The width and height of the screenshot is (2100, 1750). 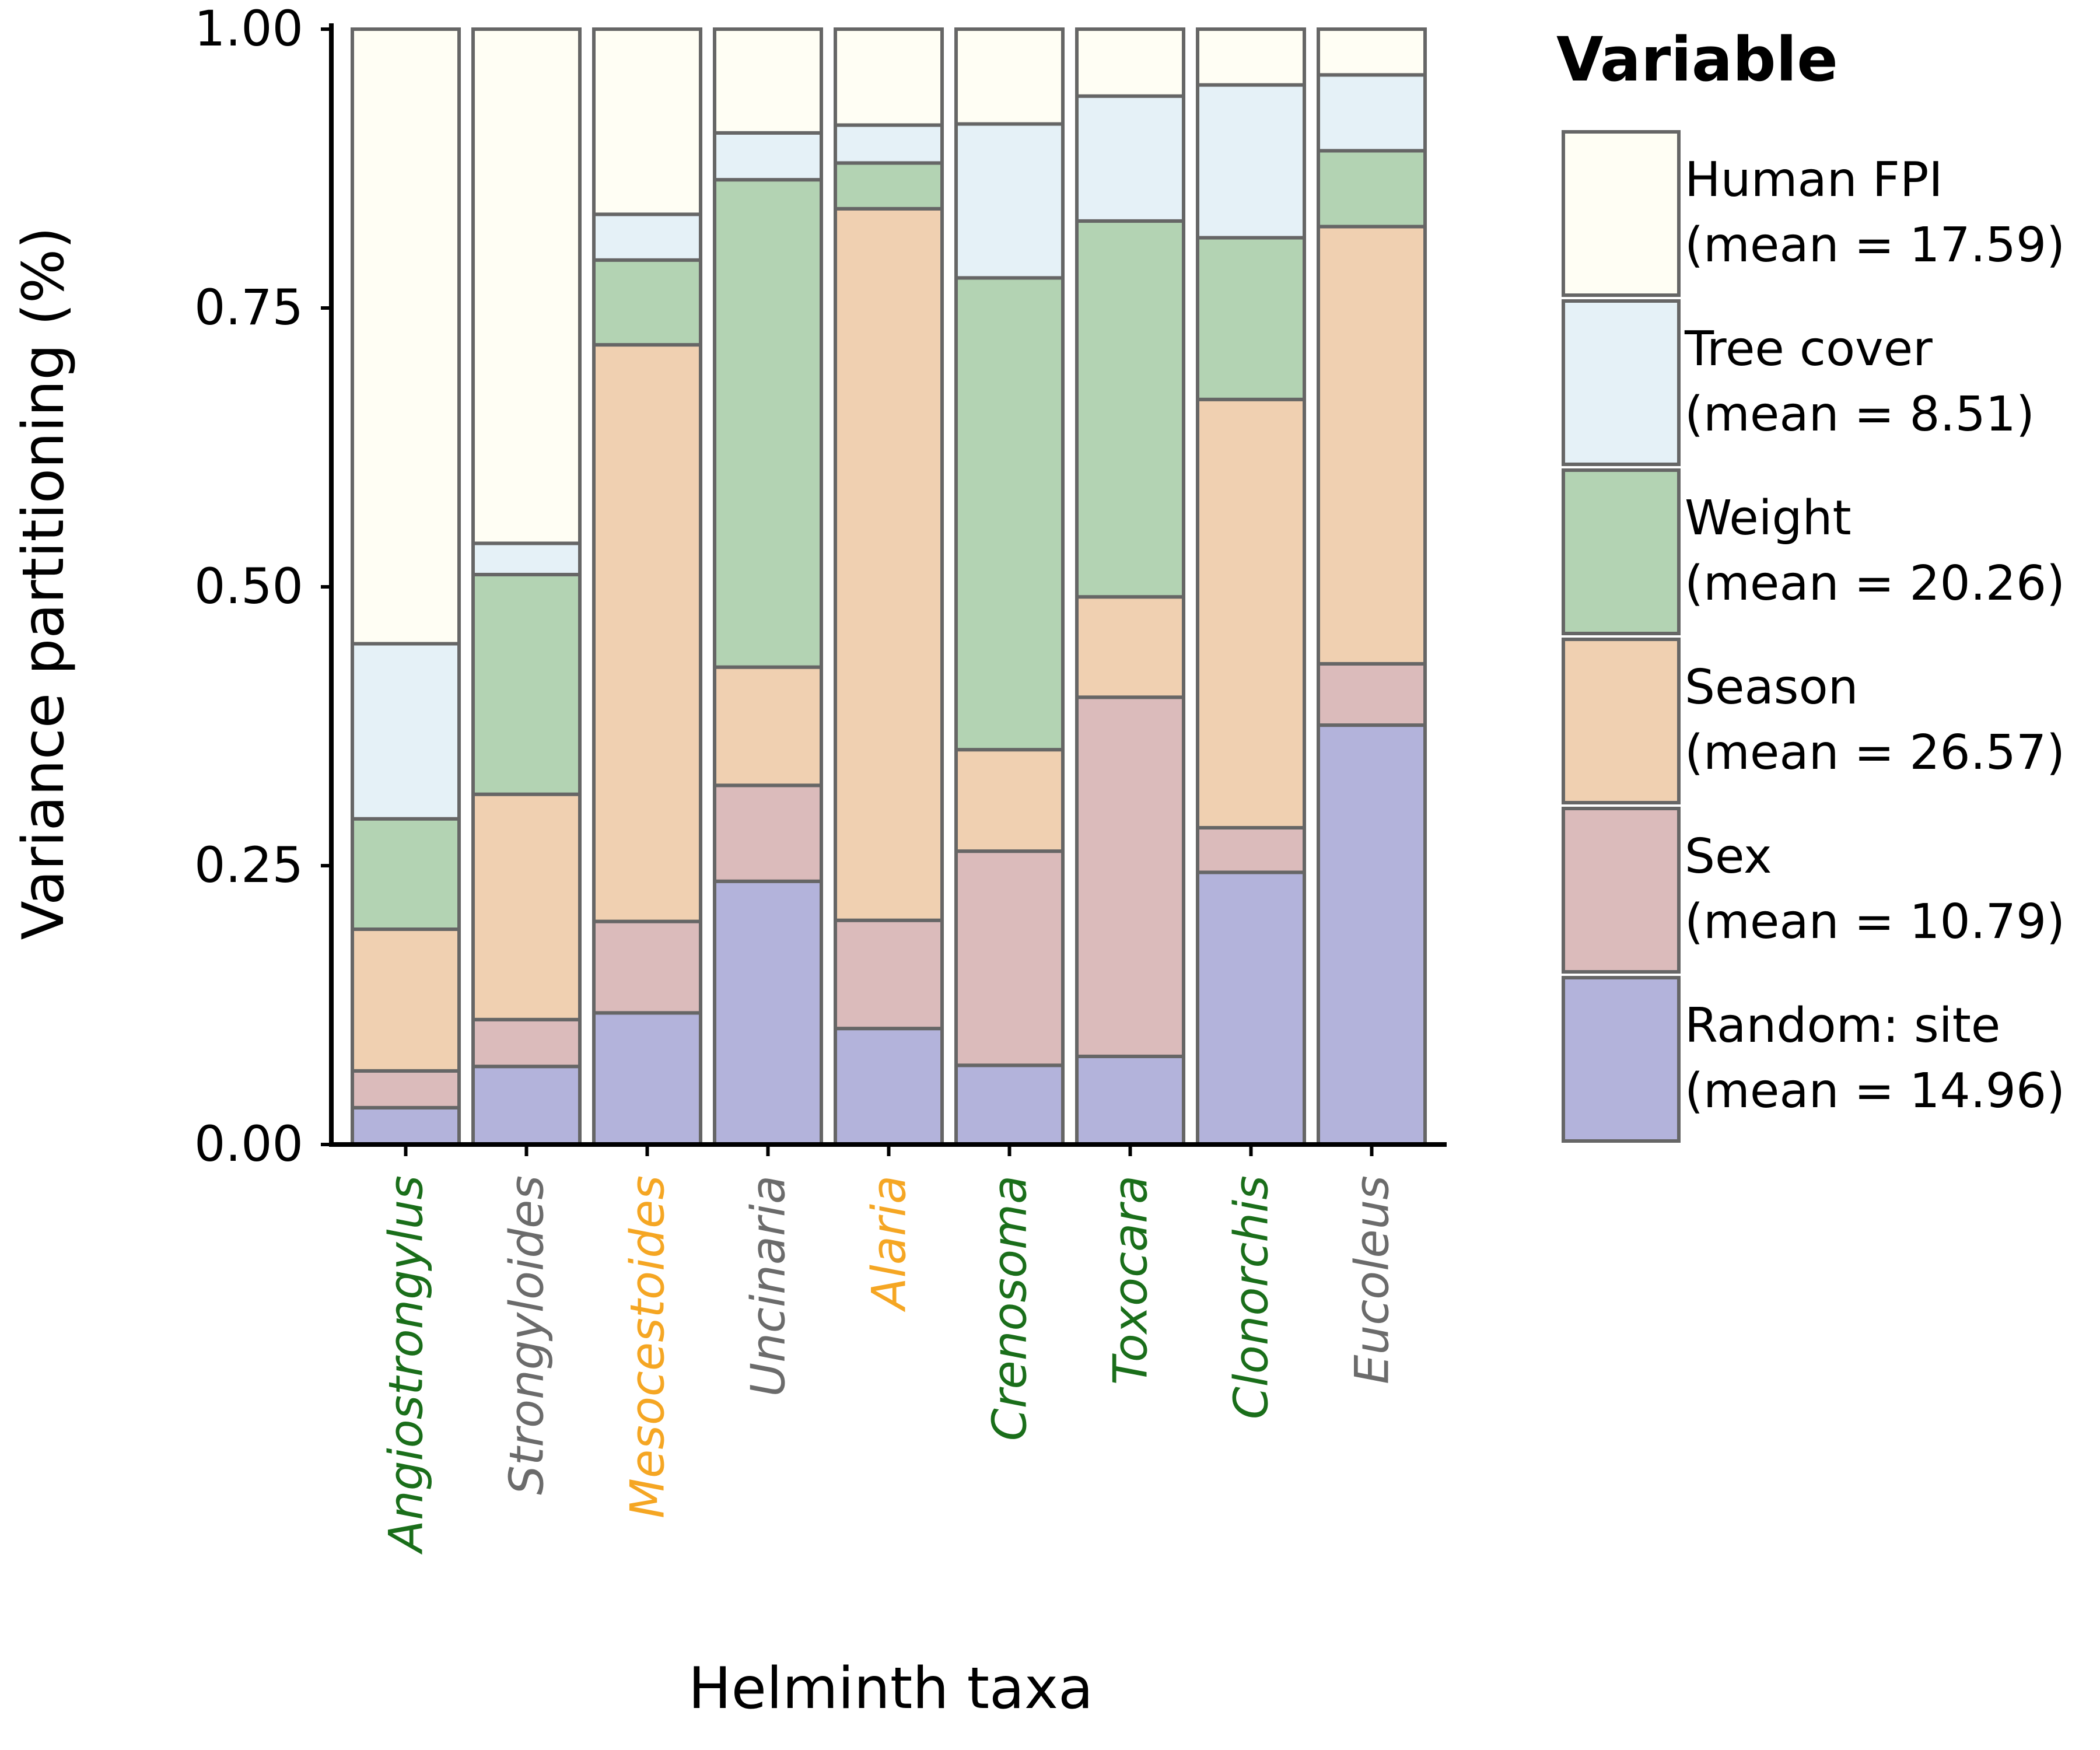 What do you see at coordinates (249, 307) in the screenshot?
I see `y-tick-label: 0.75` at bounding box center [249, 307].